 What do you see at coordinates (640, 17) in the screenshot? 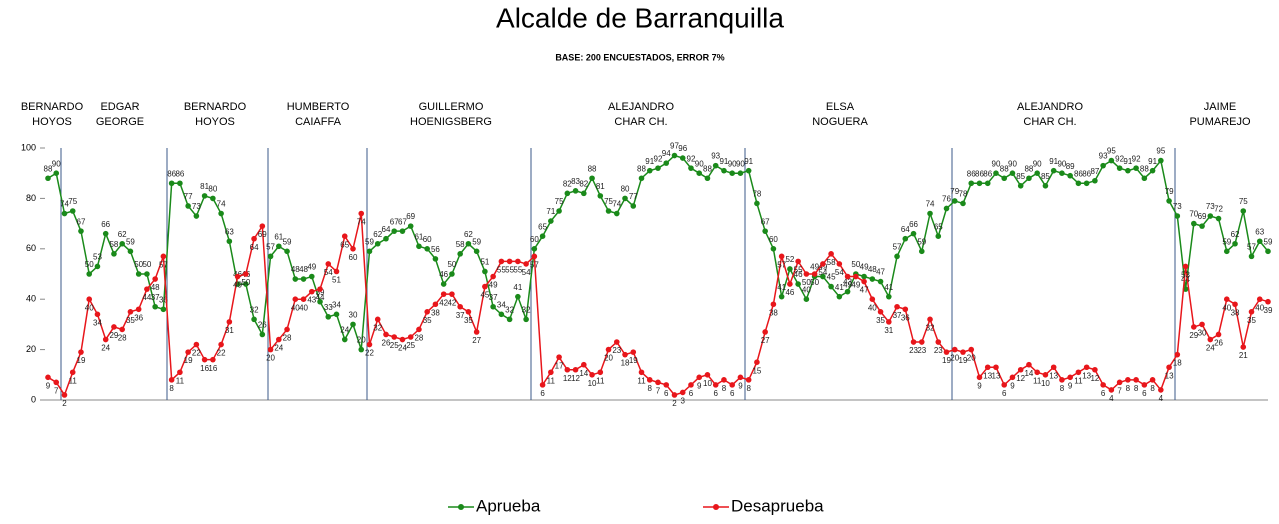
I see `chart-title: Alcalde de Barranquilla` at bounding box center [640, 17].